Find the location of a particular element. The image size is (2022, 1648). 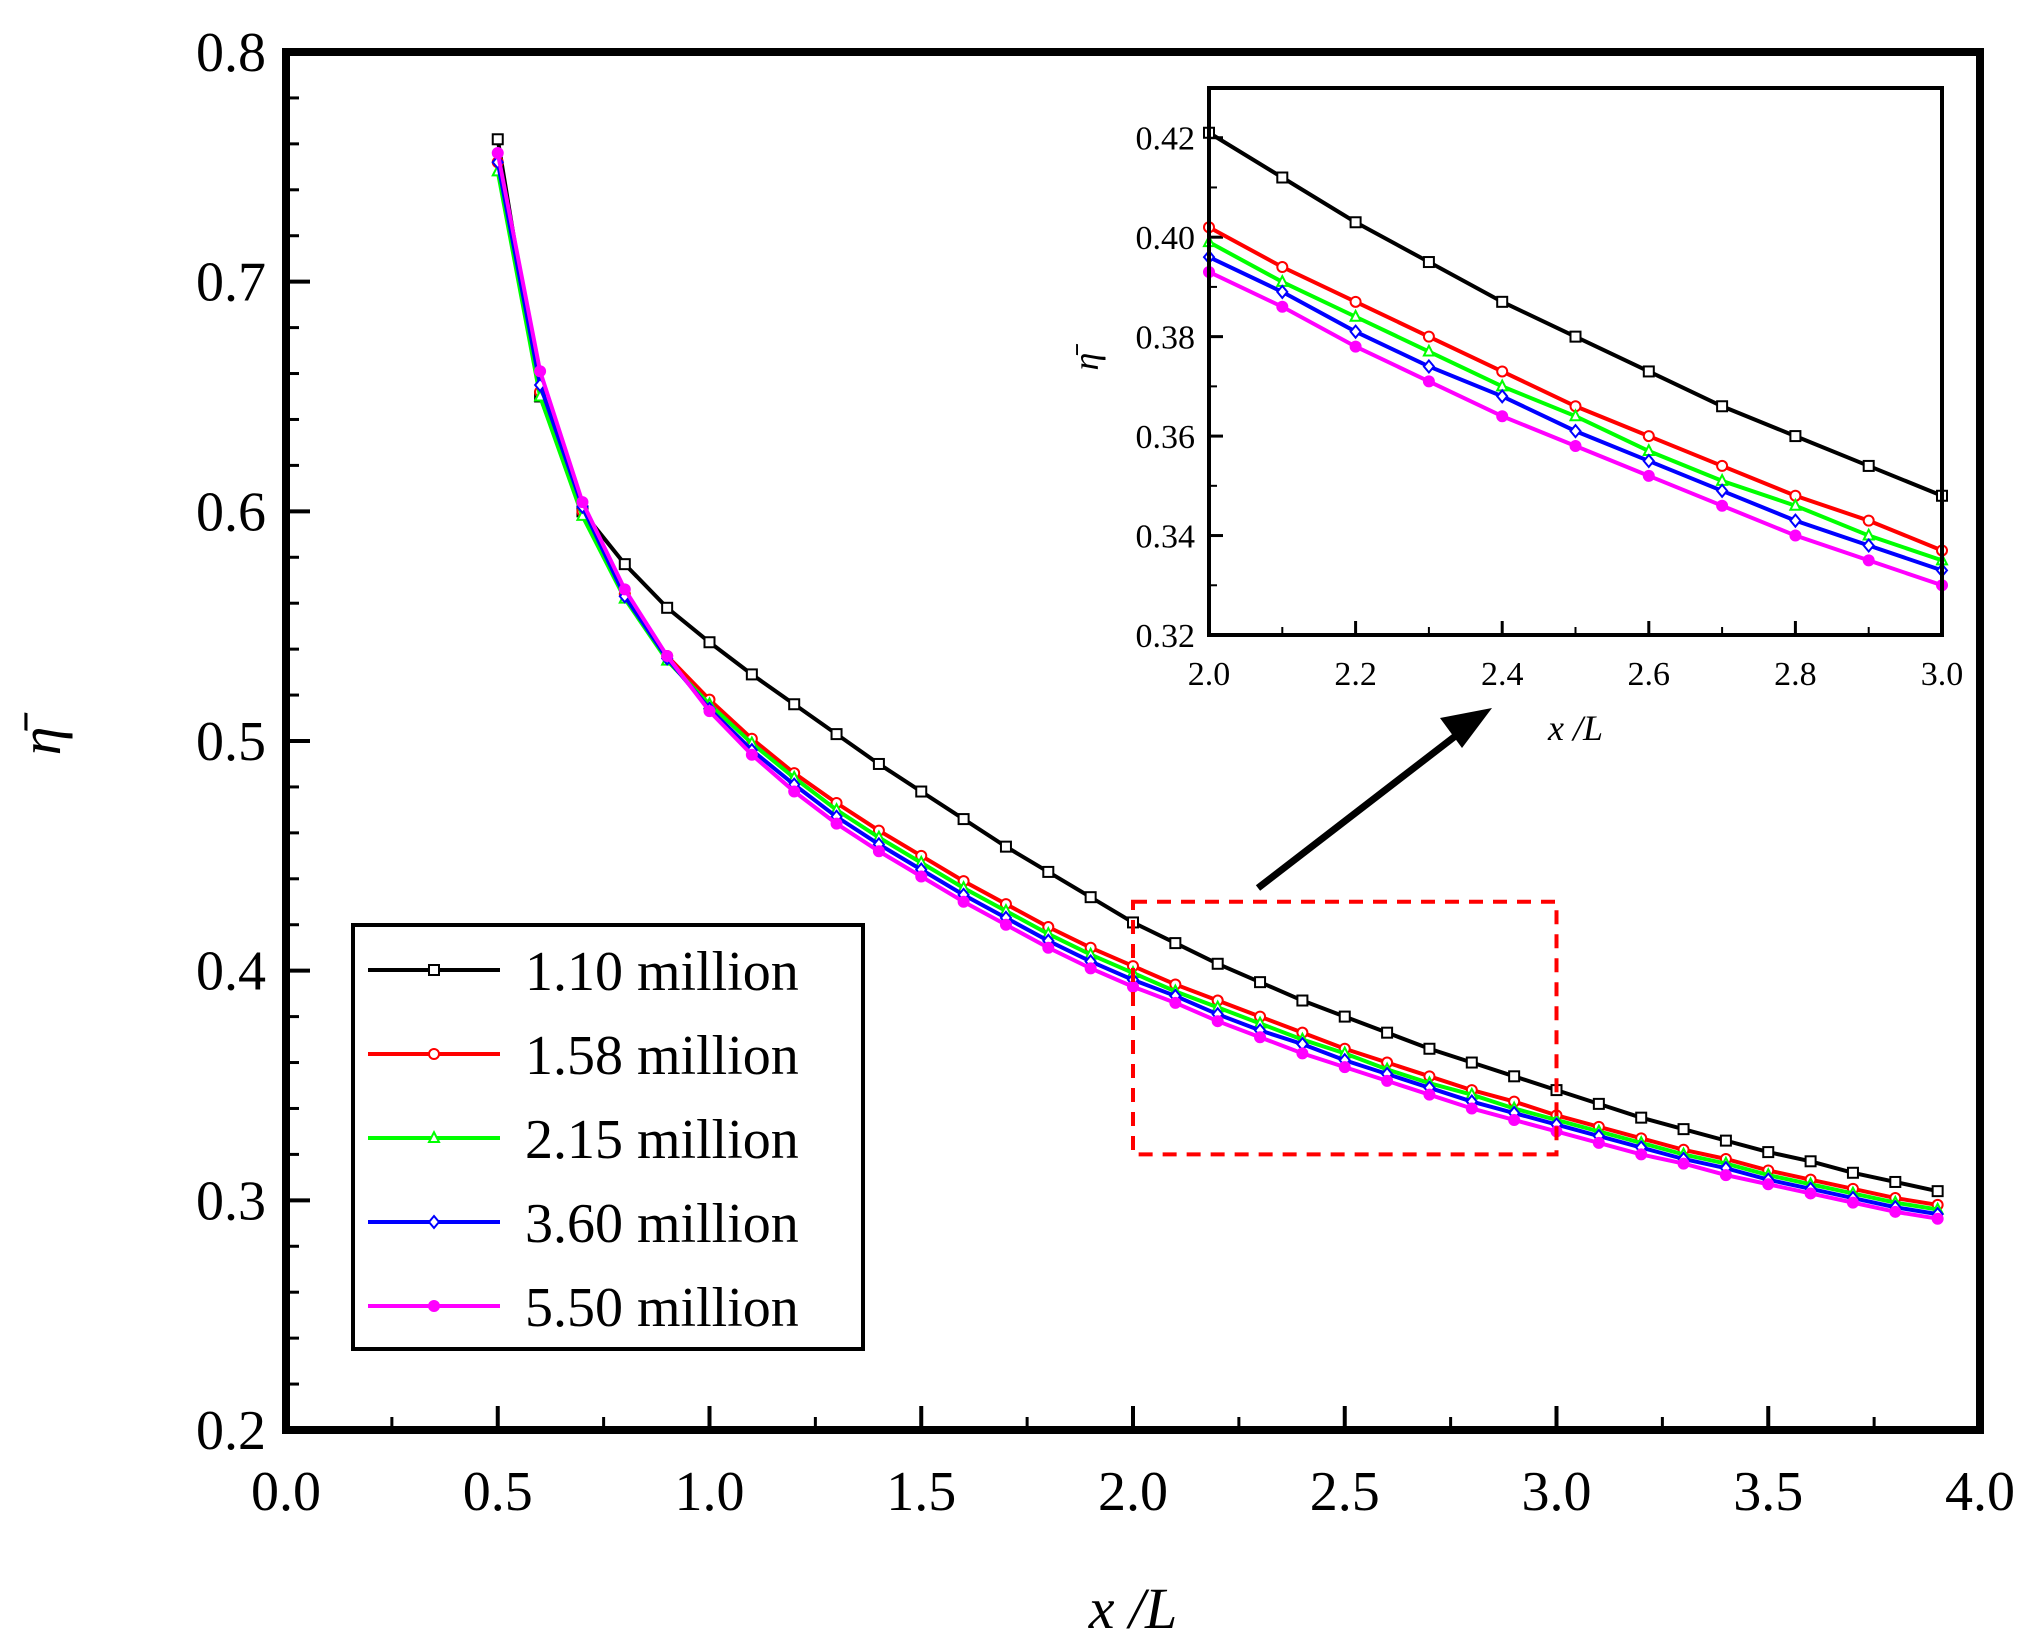

legend-item-5-50-million-label: 5.50 million is located at coordinates (662, 1308).